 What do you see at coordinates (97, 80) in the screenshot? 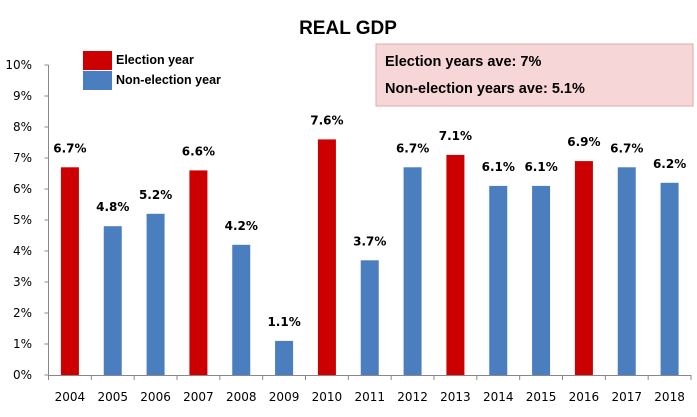
I see `legend-swatch-non-election` at bounding box center [97, 80].